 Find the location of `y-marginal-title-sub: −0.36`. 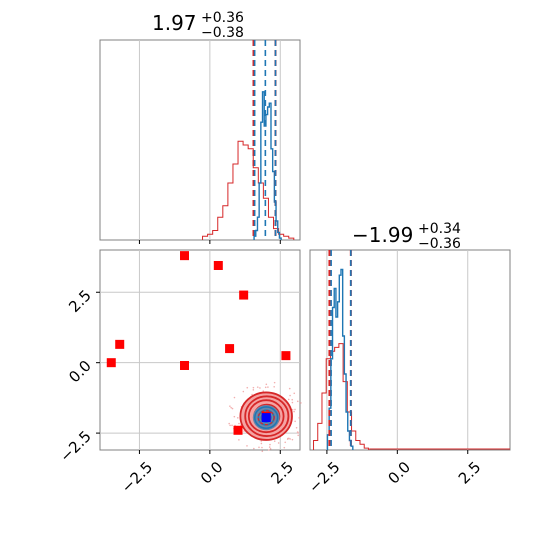

y-marginal-title-sub: −0.36 is located at coordinates (439, 244).